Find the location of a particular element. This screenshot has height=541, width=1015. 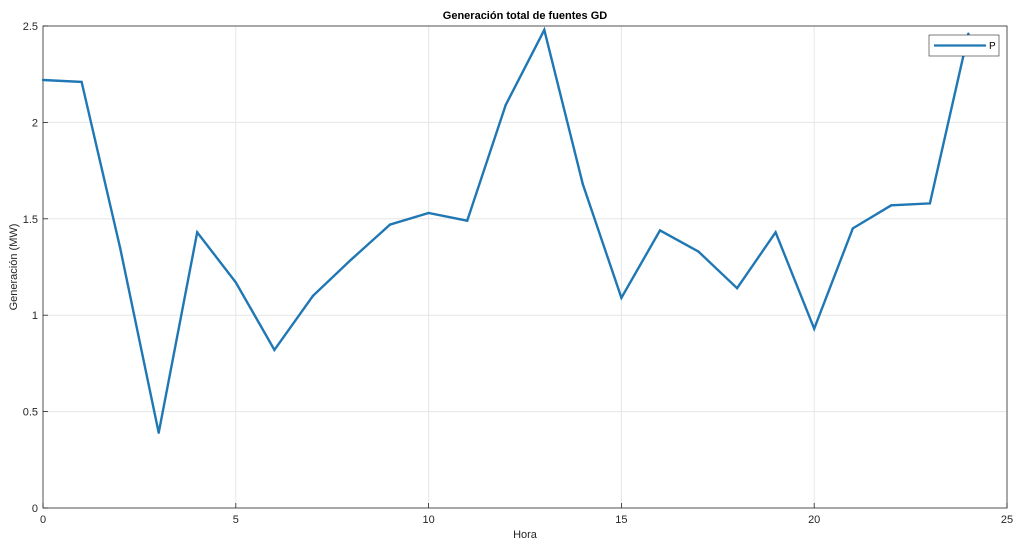

y-axis-ticks: 0 0.5 1 1.5 2 2.5 is located at coordinates (35, 268).